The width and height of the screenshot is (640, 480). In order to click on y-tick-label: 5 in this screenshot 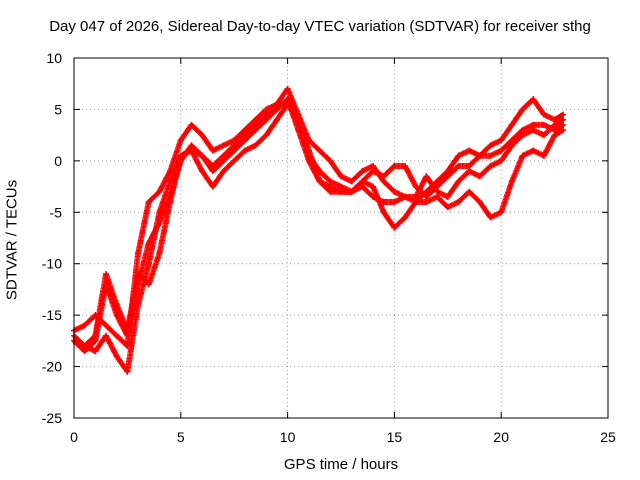, I will do `click(58, 109)`.